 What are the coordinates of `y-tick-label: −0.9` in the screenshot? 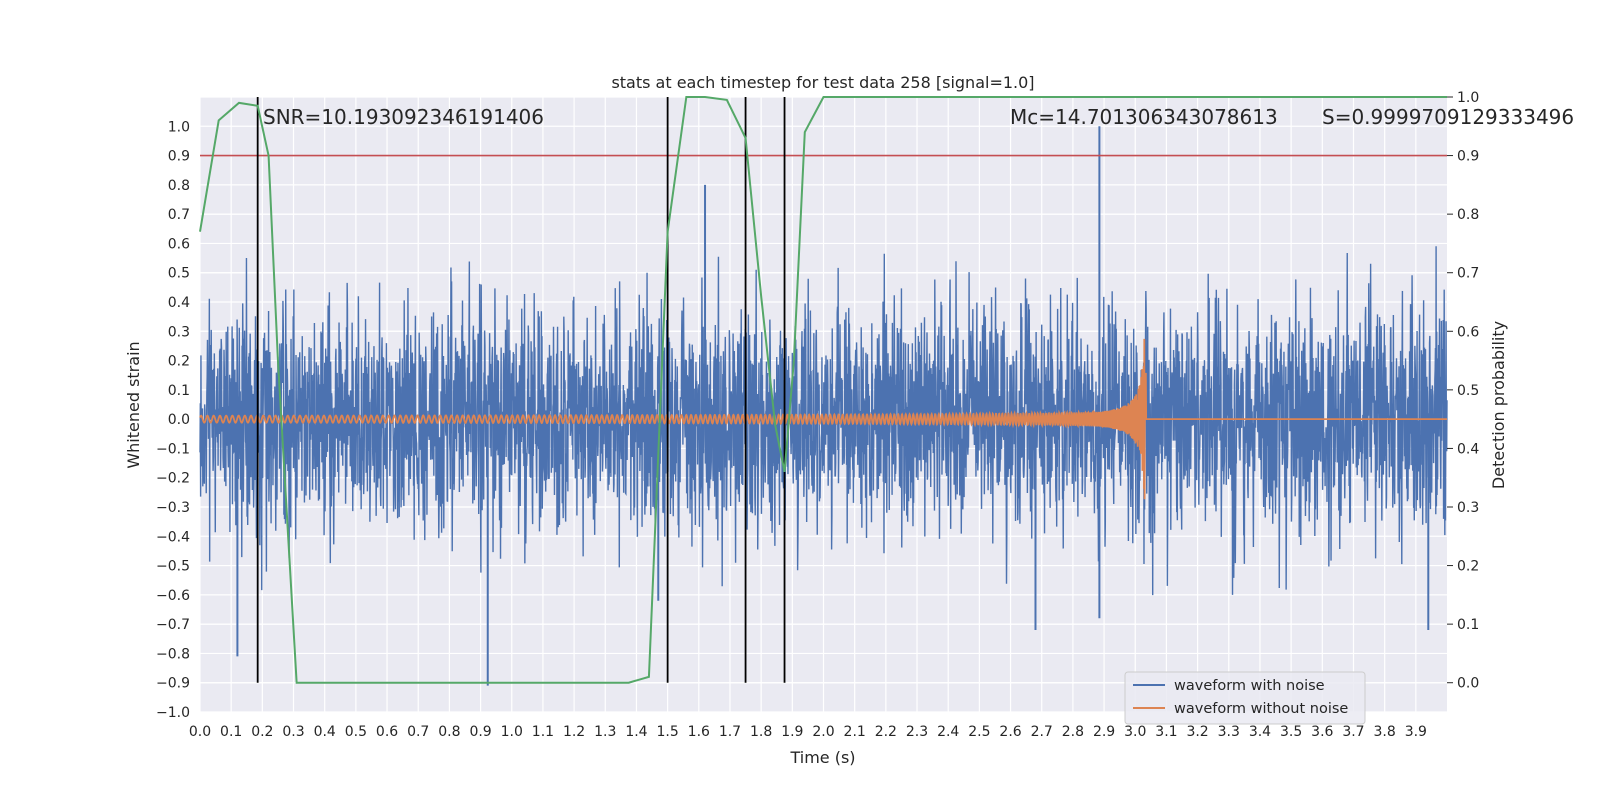 It's located at (173, 684).